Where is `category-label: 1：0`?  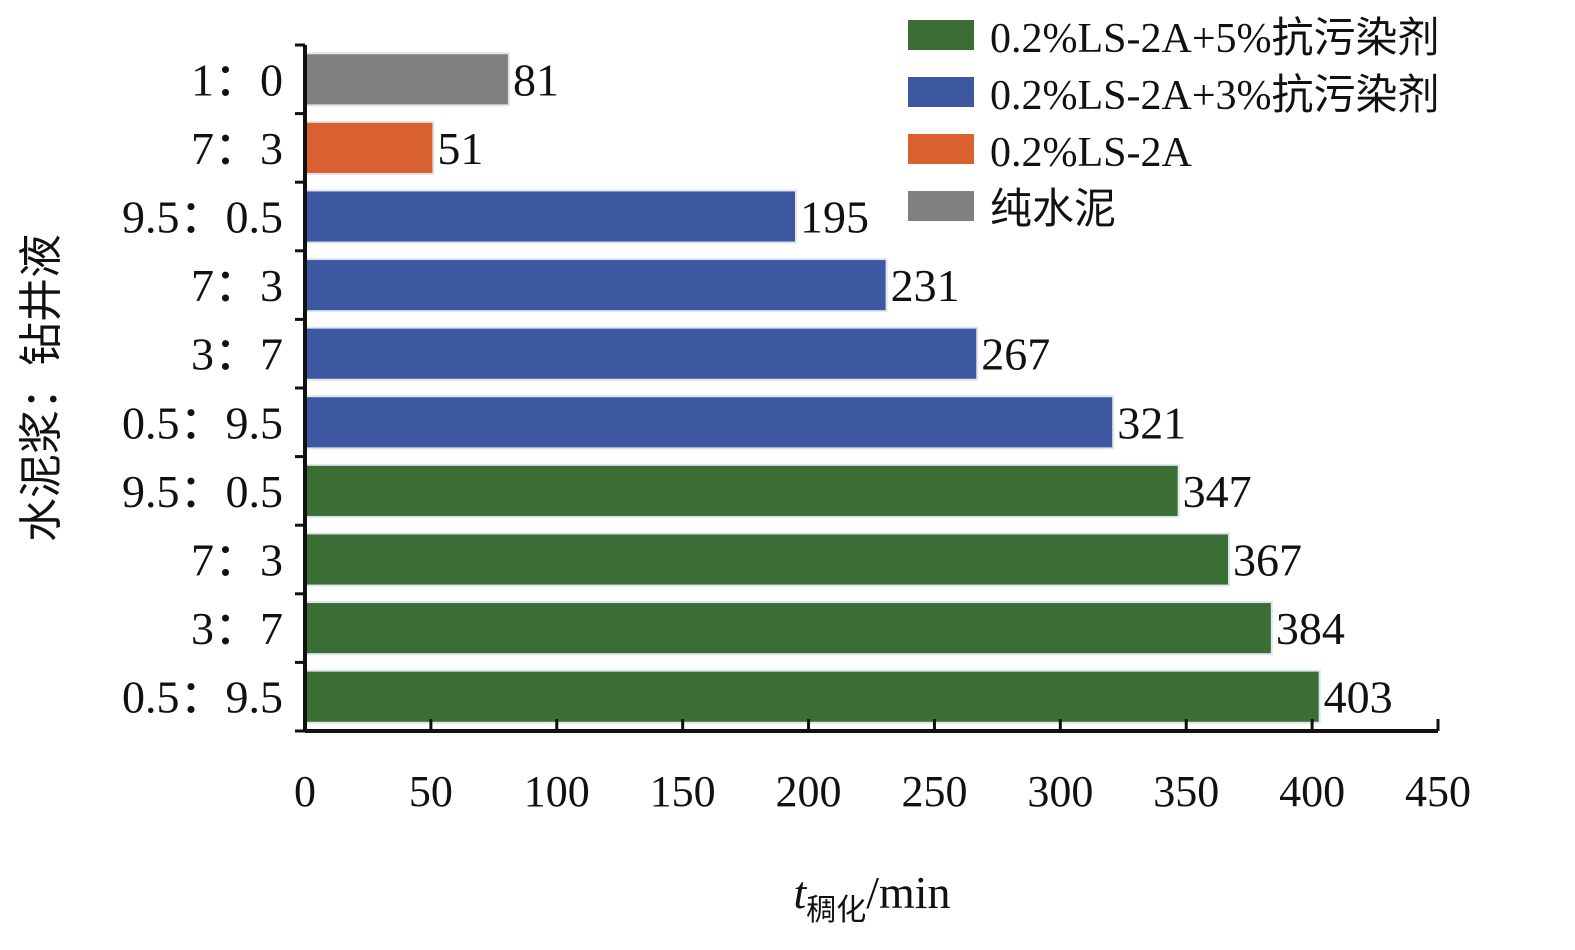 category-label: 1：0 is located at coordinates (237, 79).